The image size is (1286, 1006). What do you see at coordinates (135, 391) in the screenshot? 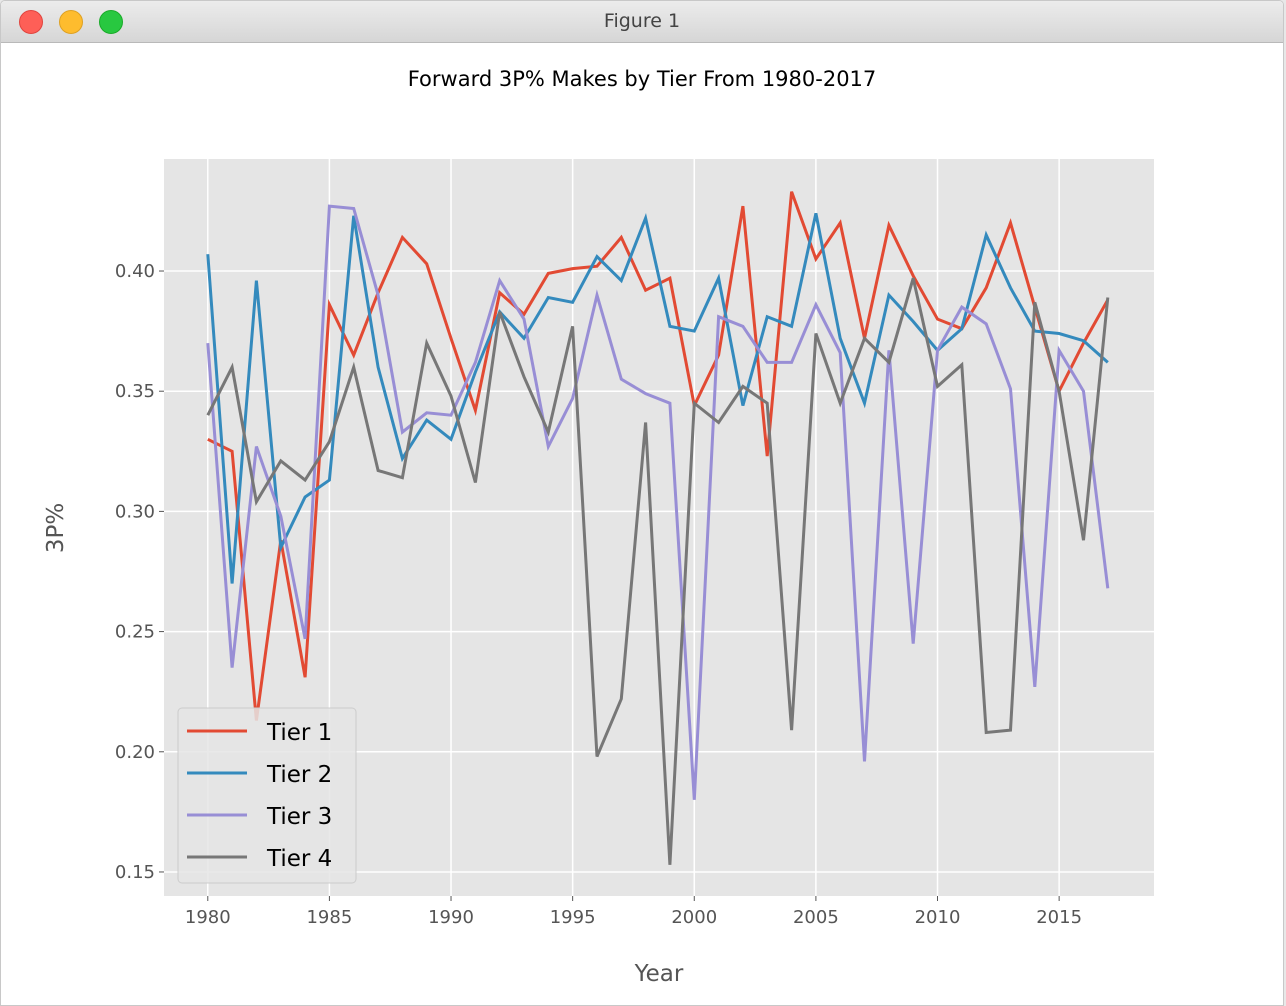
I see `y-tick-label: 0.35` at bounding box center [135, 391].